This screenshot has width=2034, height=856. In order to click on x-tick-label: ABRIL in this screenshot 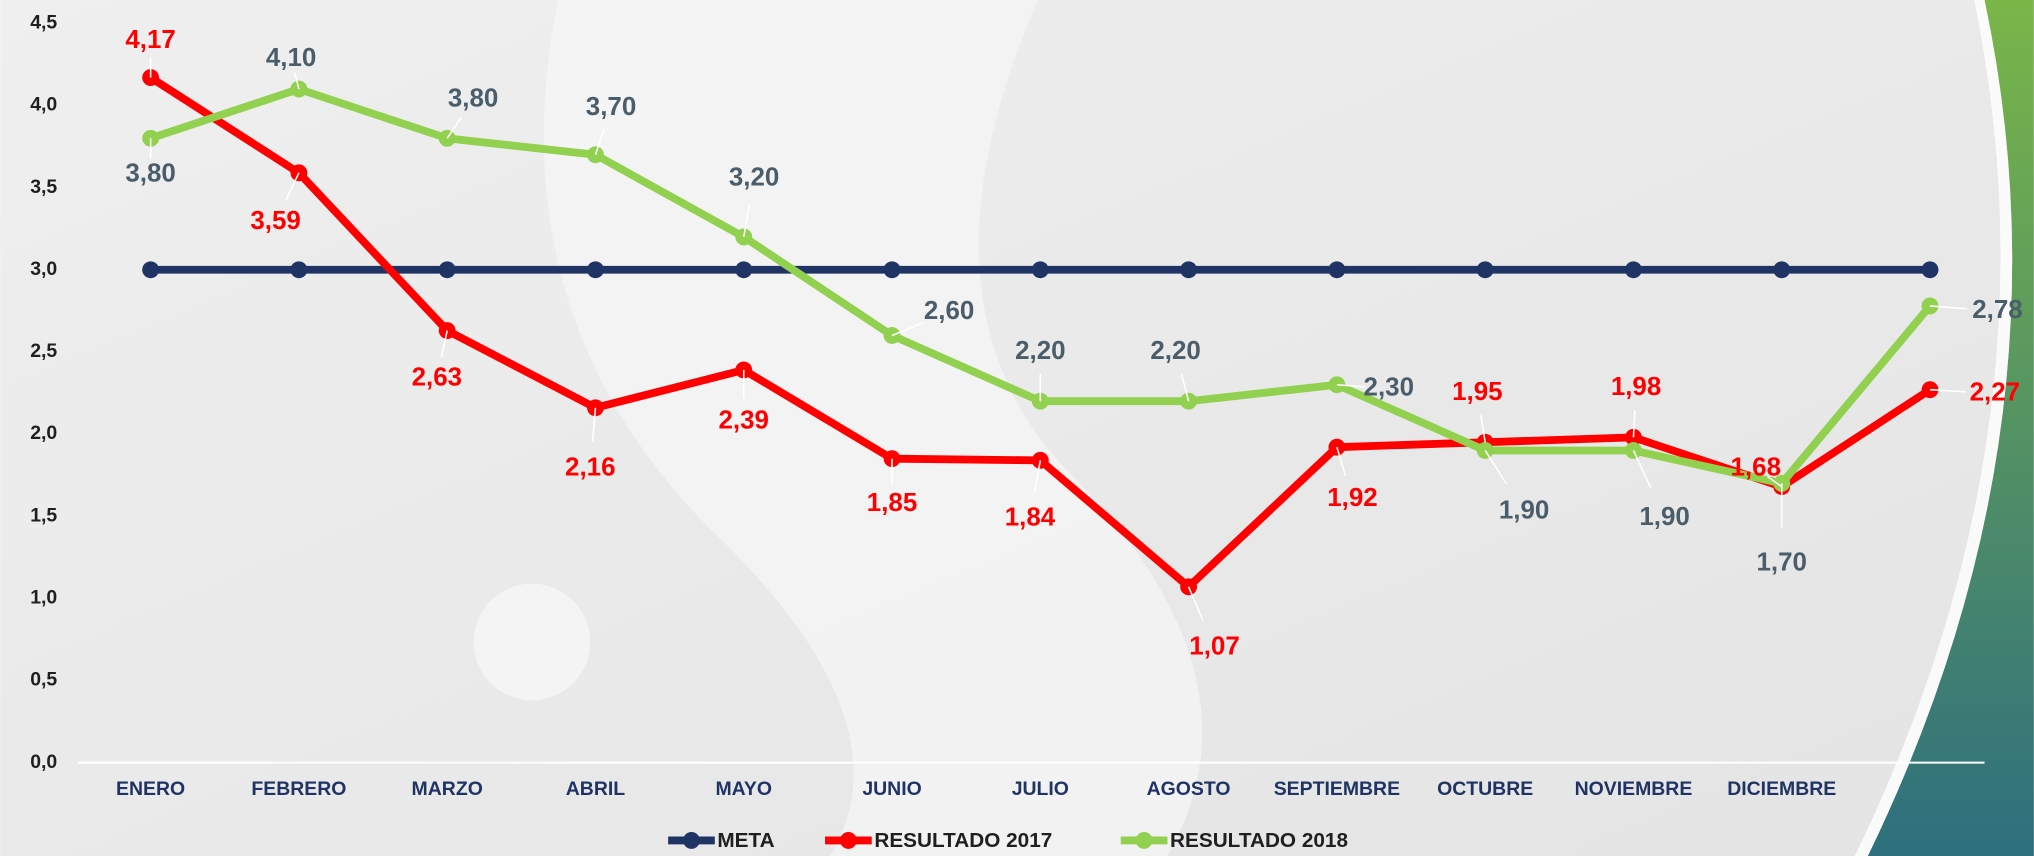, I will do `click(596, 789)`.